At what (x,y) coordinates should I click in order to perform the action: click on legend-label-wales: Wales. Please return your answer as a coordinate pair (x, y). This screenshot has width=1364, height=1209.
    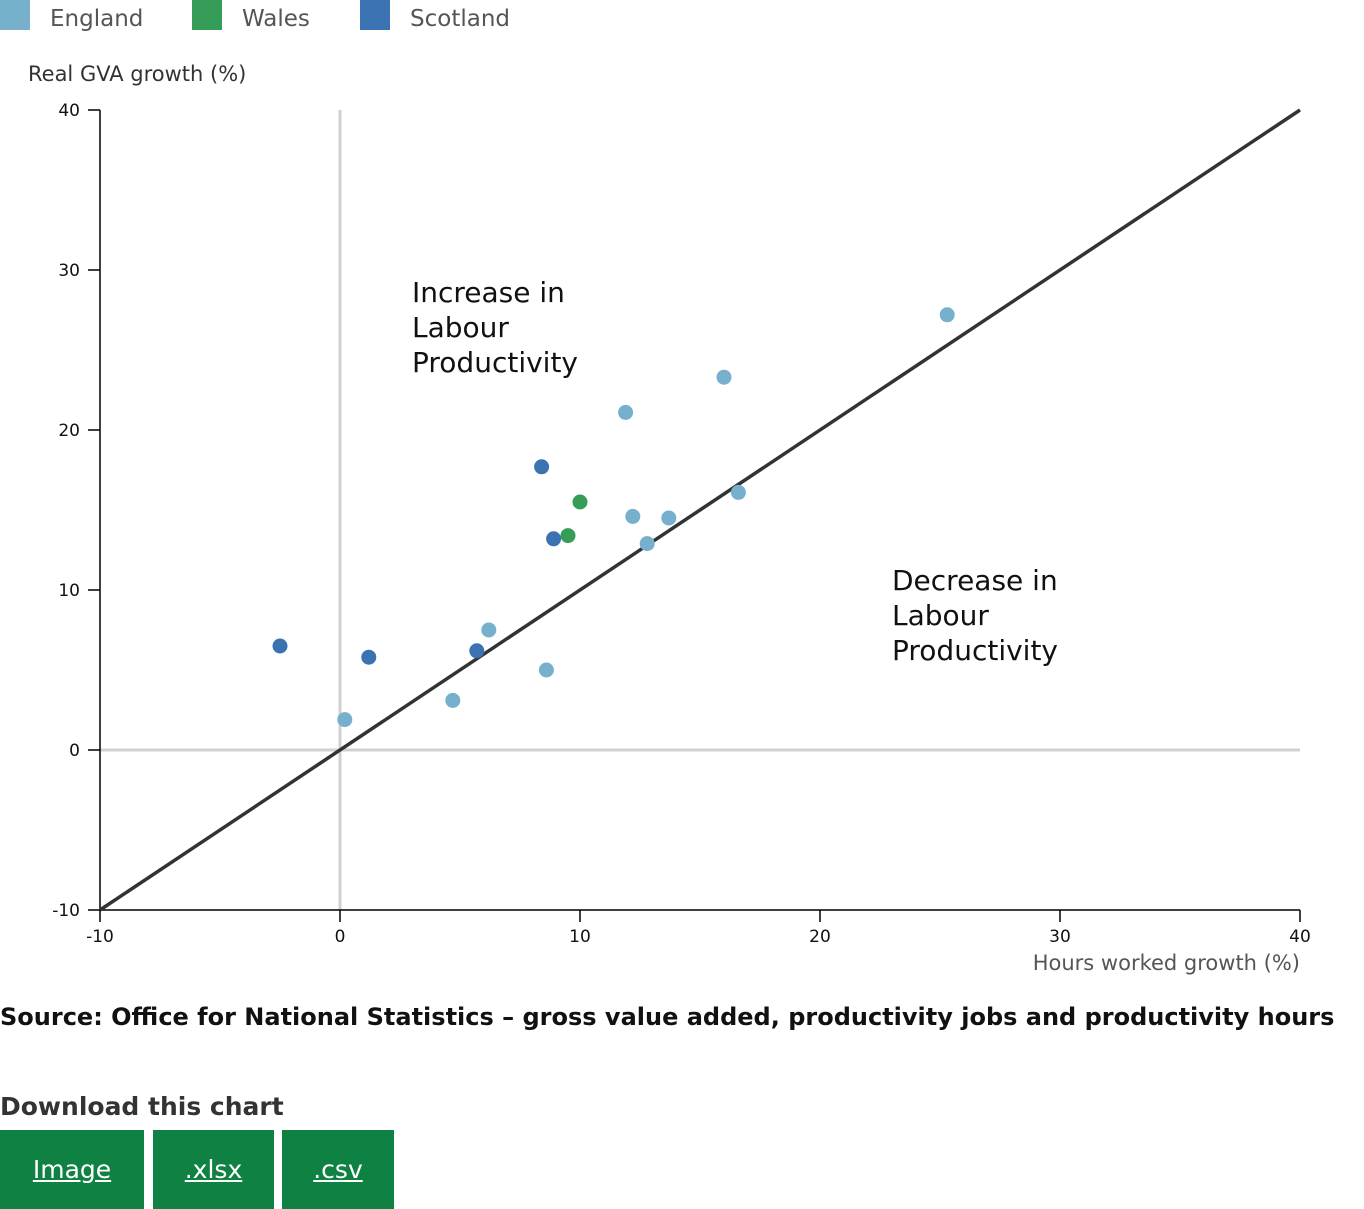
    Looking at the image, I should click on (276, 19).